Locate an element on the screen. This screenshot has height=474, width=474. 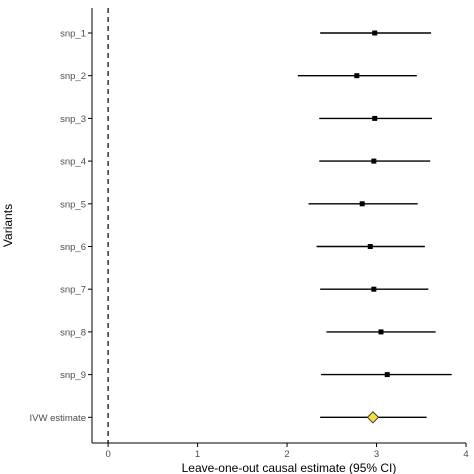
y-tick-label: snp_5 is located at coordinates (73, 204).